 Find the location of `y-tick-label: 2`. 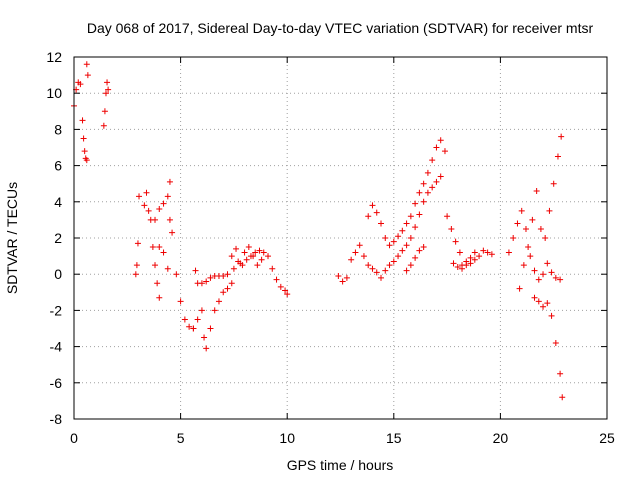

y-tick-label: 2 is located at coordinates (58, 238).